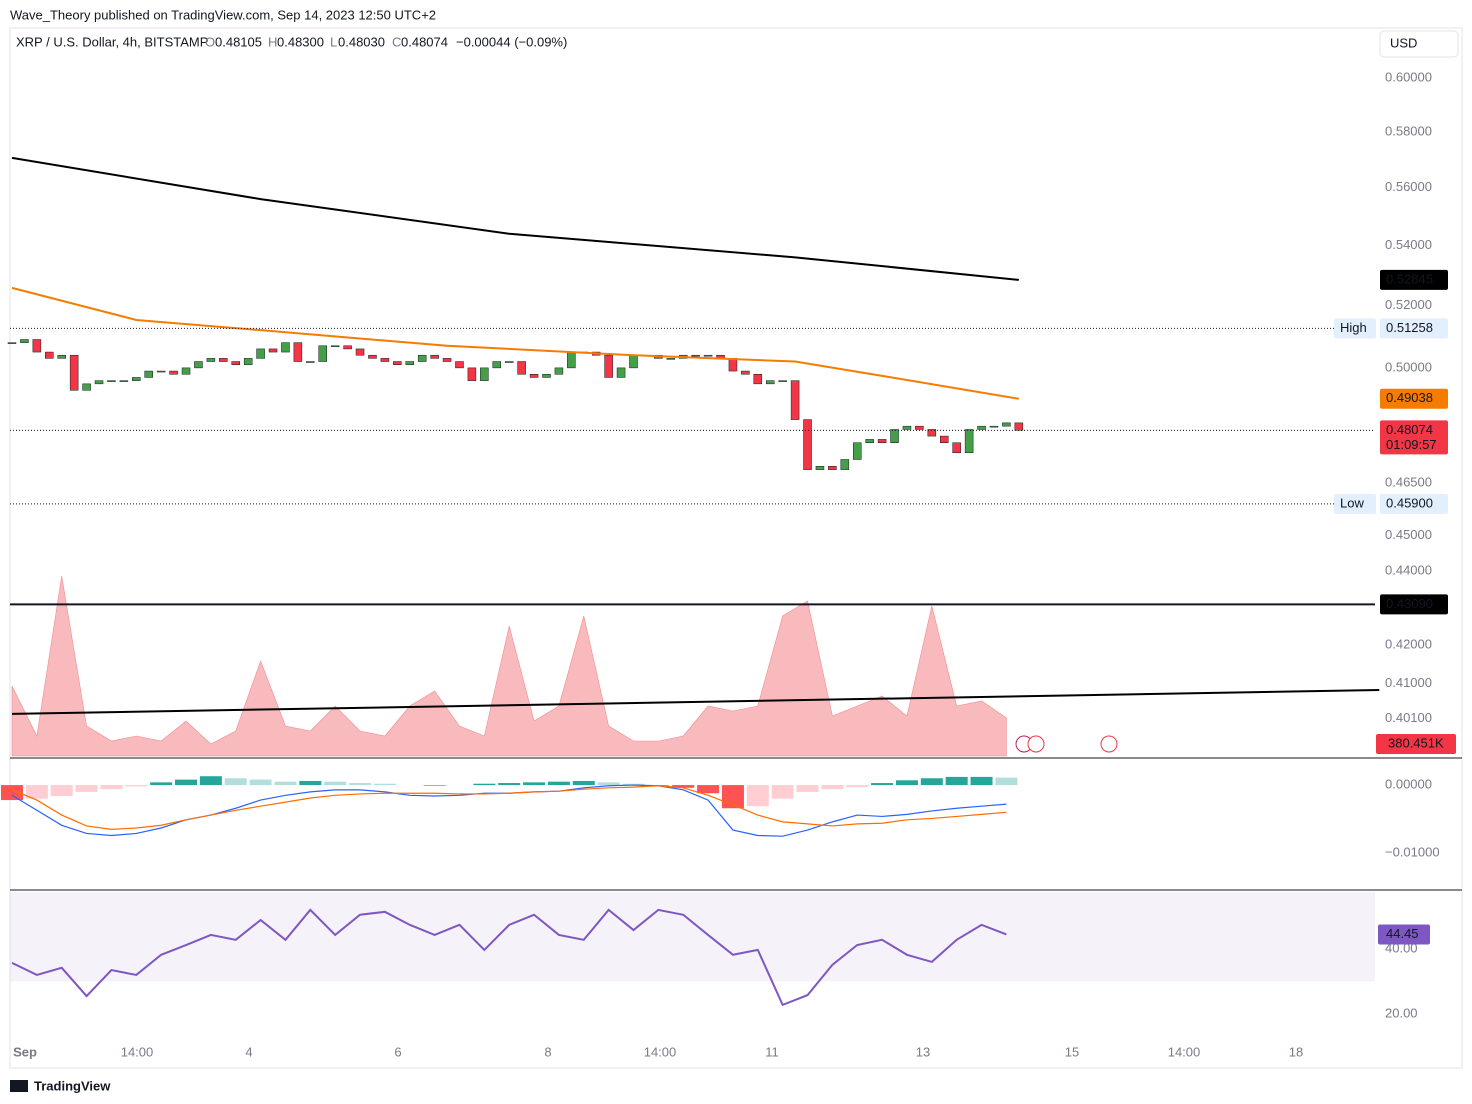 This screenshot has width=1472, height=1104. What do you see at coordinates (1408, 682) in the screenshot?
I see `y-tick-label: 0.41000` at bounding box center [1408, 682].